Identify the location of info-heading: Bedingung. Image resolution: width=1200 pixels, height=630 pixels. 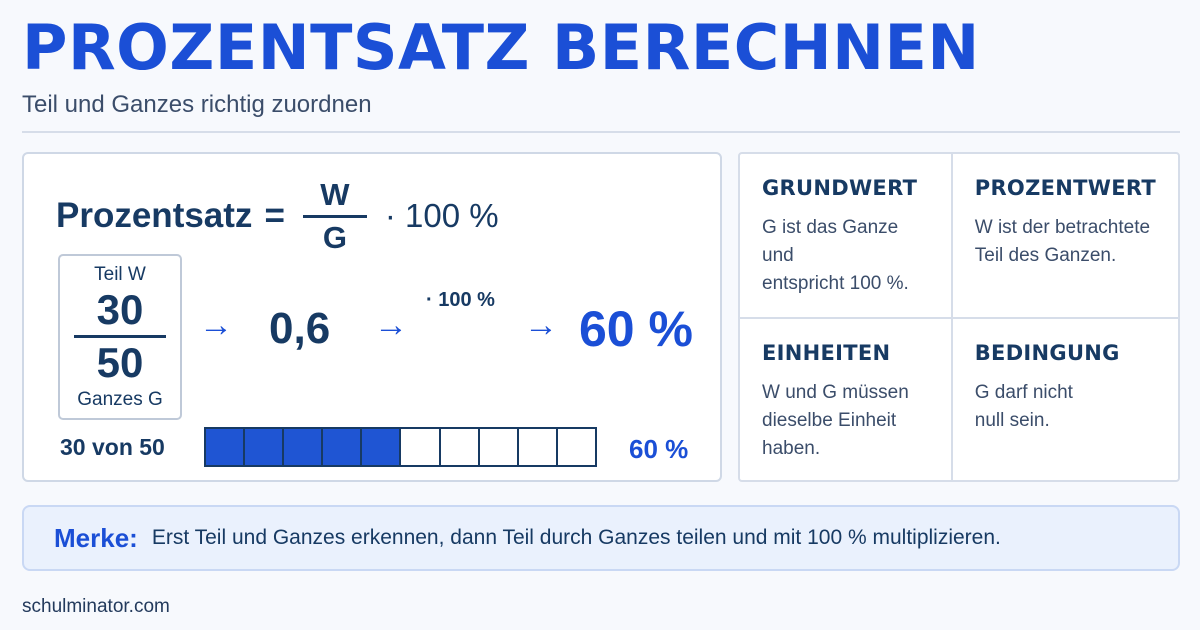
(1047, 353).